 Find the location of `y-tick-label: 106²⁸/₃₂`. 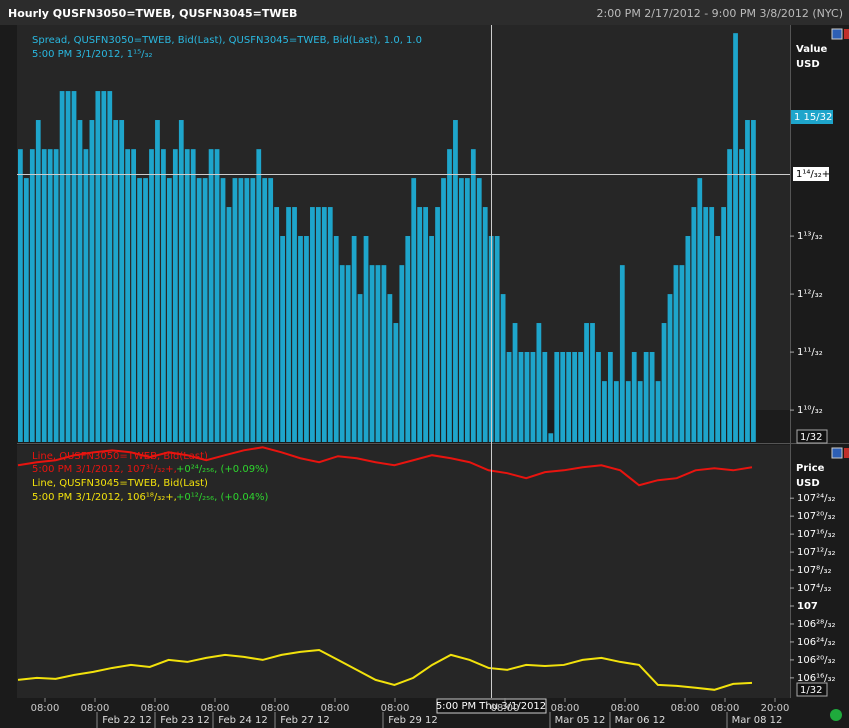

y-tick-label: 106²⁸/₃₂ is located at coordinates (816, 624).